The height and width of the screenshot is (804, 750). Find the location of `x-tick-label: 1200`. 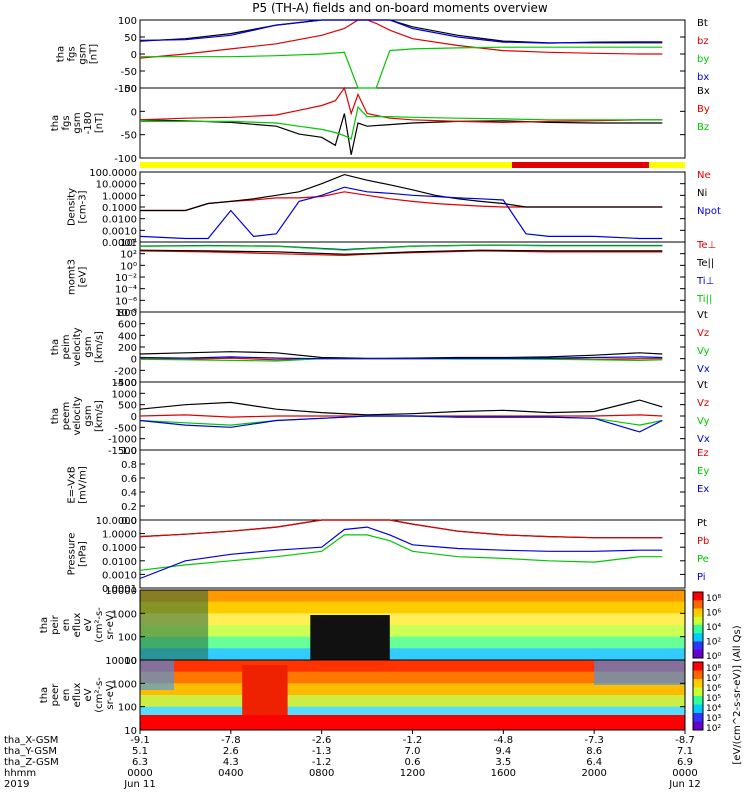

x-tick-label: 1200 is located at coordinates (412, 773).